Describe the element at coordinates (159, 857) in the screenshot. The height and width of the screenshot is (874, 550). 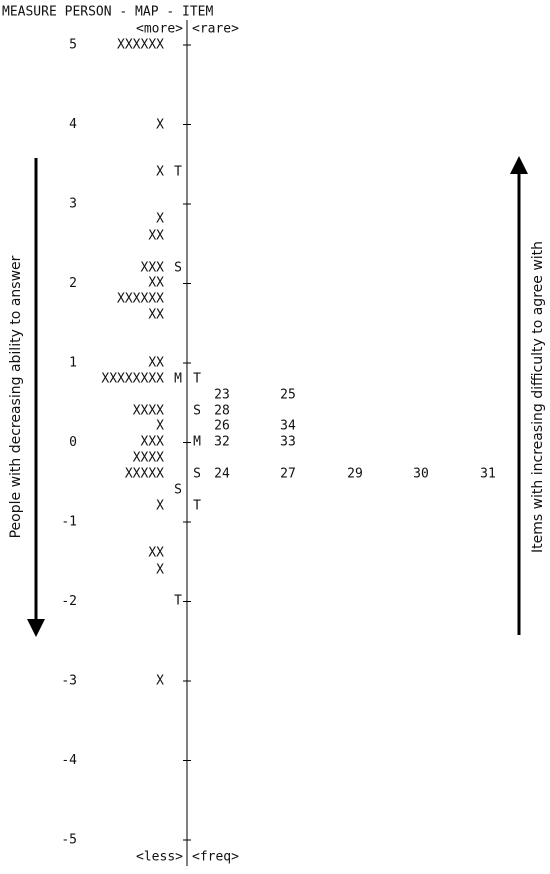
I see `bottom-person-label: <less>` at that location.